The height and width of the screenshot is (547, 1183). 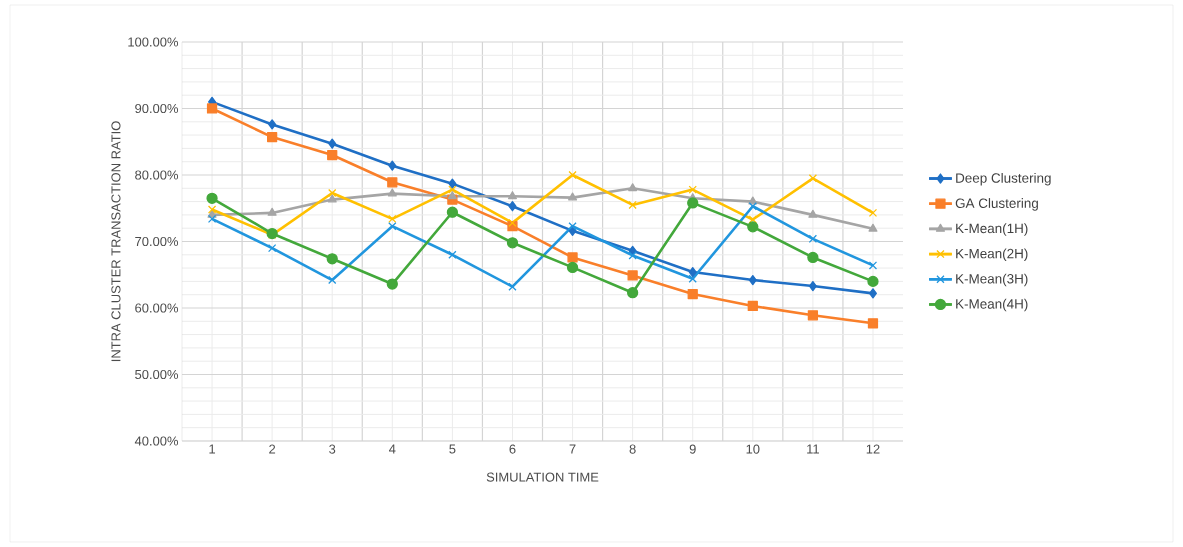 I want to click on y-axis-title: INTRA CLUSTER TRANSACTION RATIO, so click(x=116, y=241).